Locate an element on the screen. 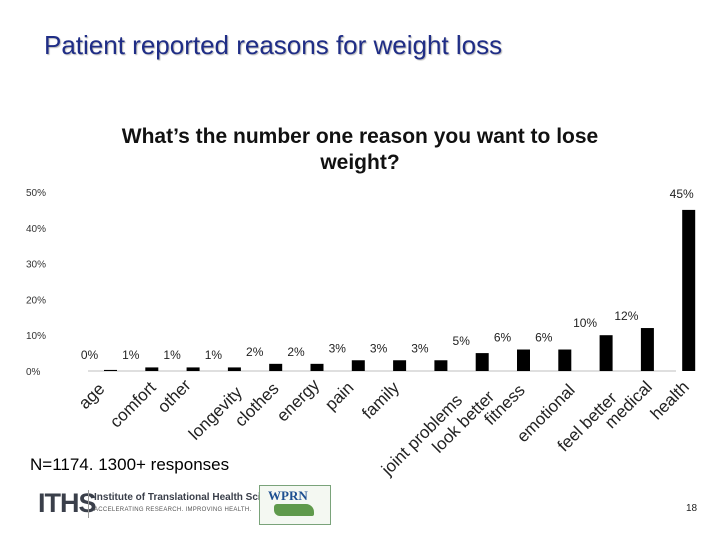 The height and width of the screenshot is (540, 720). x-tick-label: comfort is located at coordinates (133, 405).